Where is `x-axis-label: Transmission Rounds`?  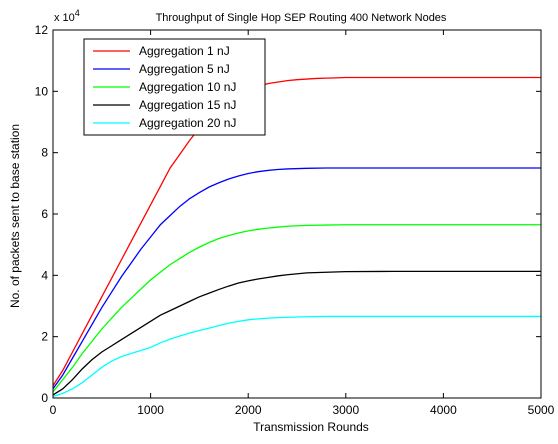
x-axis-label: Transmission Rounds is located at coordinates (311, 427).